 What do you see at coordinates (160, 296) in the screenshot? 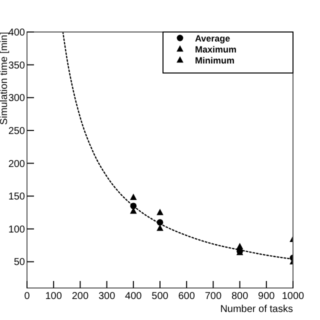
I see `x-tick-label: 500` at bounding box center [160, 296].